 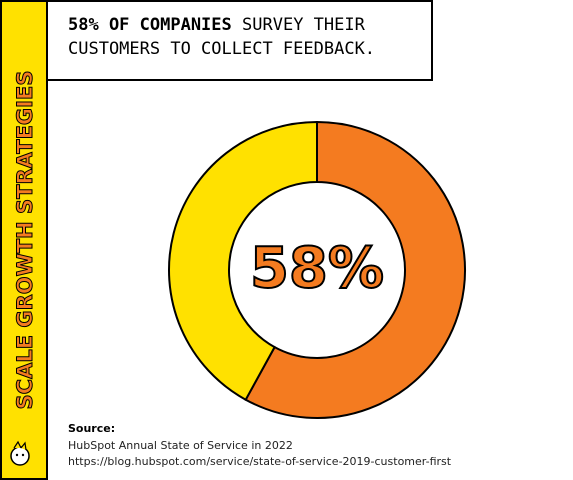 I want to click on side-banner: SCALE GROWTH STRATEGIES, so click(x=25, y=240).